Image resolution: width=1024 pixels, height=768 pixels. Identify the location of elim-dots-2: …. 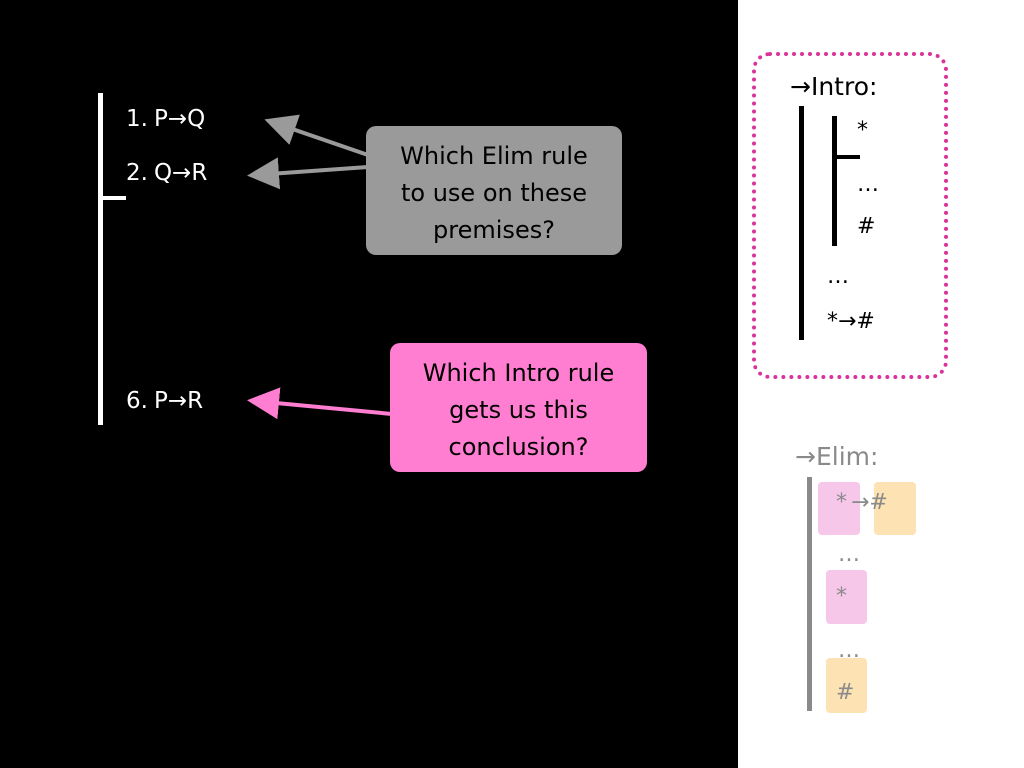
(849, 650).